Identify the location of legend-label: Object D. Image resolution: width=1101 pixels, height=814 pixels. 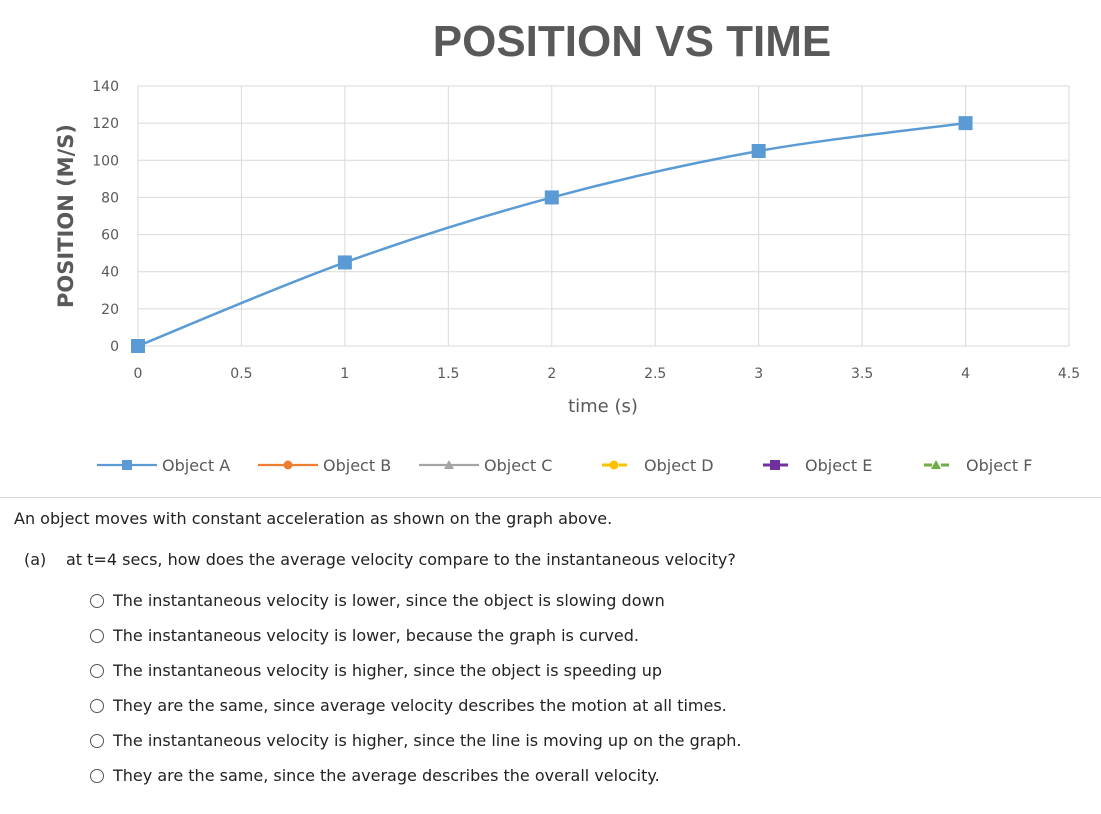
(679, 465).